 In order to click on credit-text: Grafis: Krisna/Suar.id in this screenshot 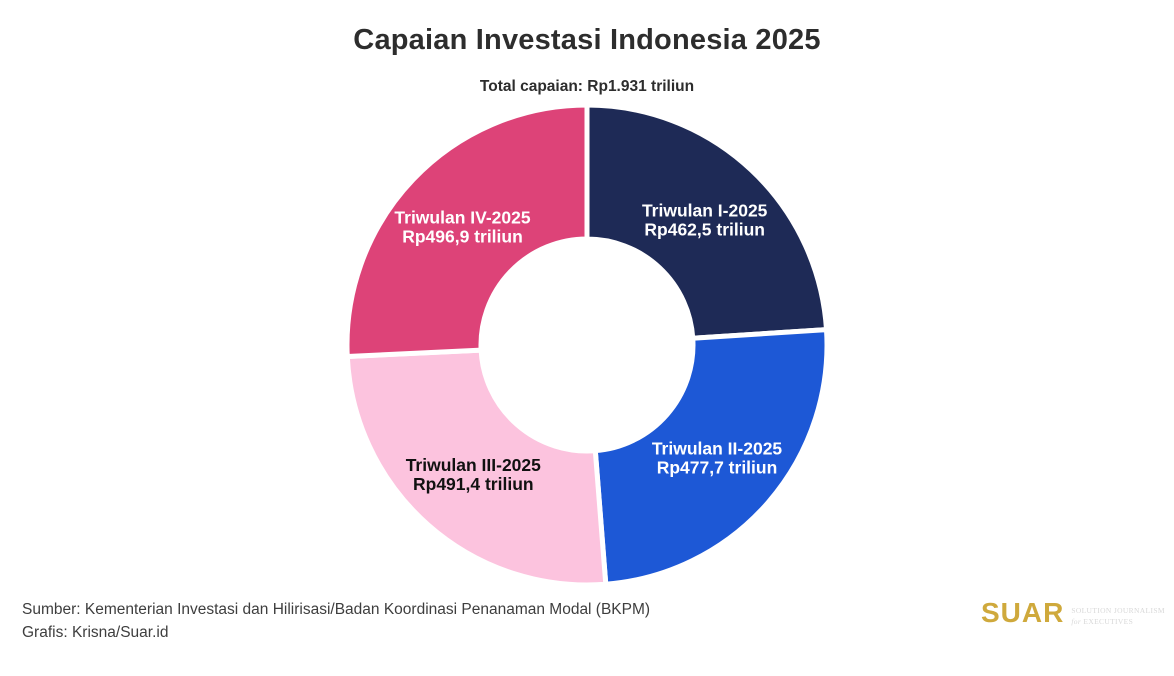, I will do `click(95, 632)`.